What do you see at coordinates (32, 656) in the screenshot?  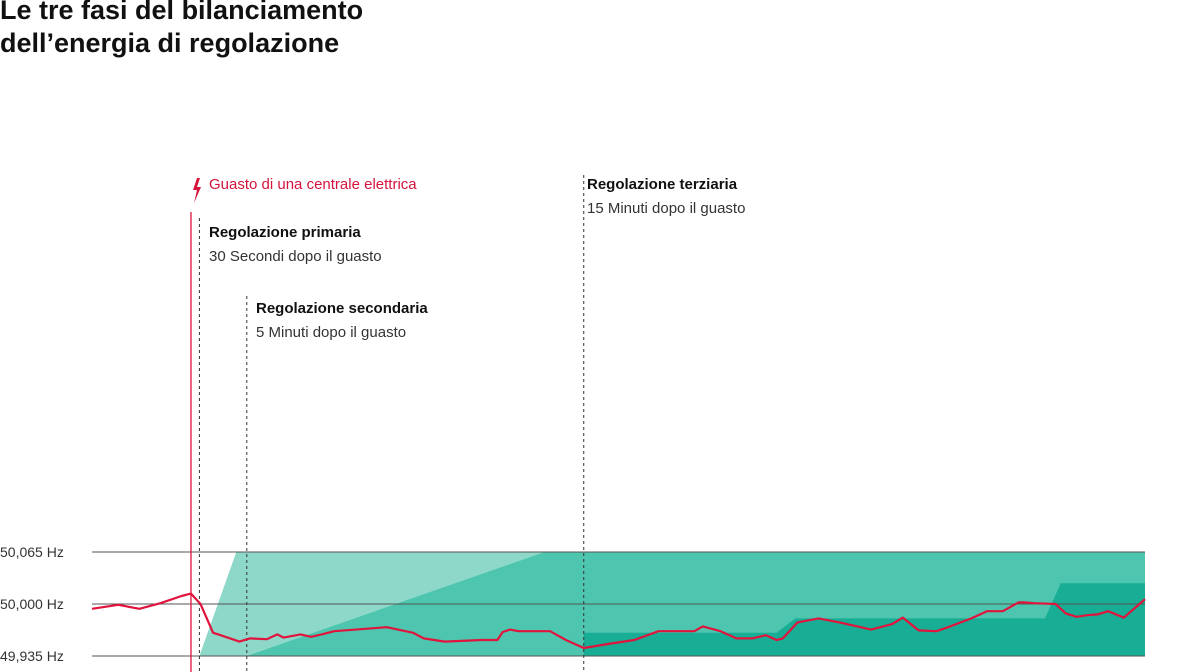 I see `y-tick-label: 49,935 Hz` at bounding box center [32, 656].